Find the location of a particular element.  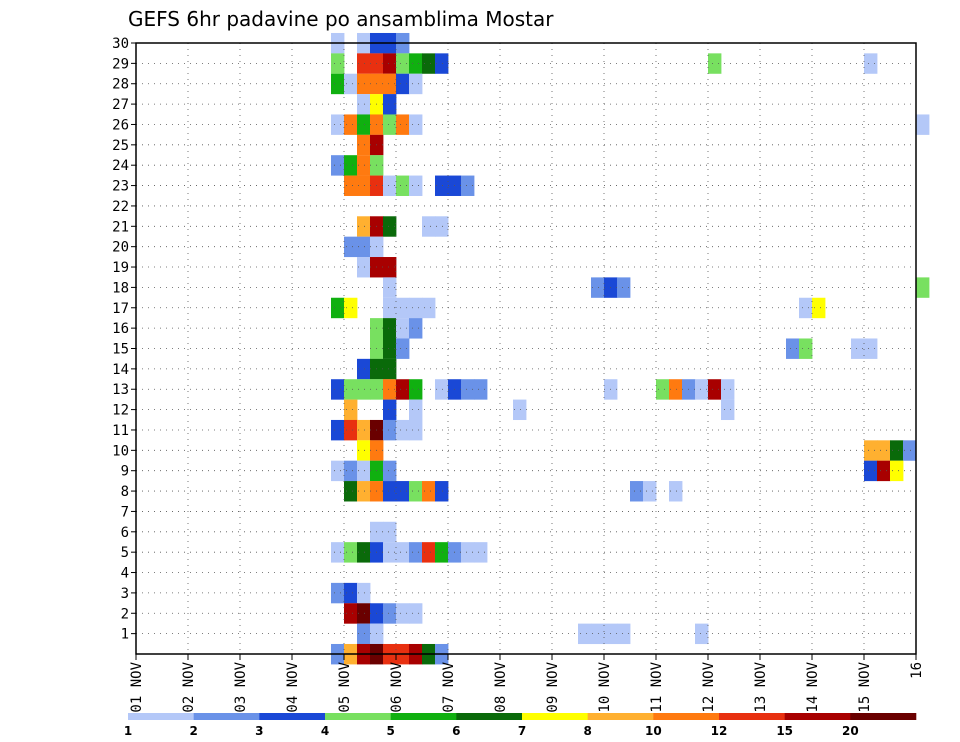

y-tick-label: 19 is located at coordinates (120, 268).